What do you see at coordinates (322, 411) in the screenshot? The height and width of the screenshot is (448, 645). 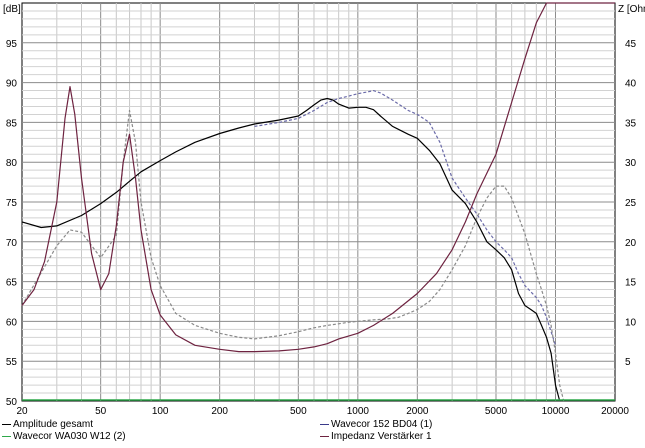 I see `x-tick-labels: 20 50 100 200 500 1000 2000 5000 10000 20000` at bounding box center [322, 411].